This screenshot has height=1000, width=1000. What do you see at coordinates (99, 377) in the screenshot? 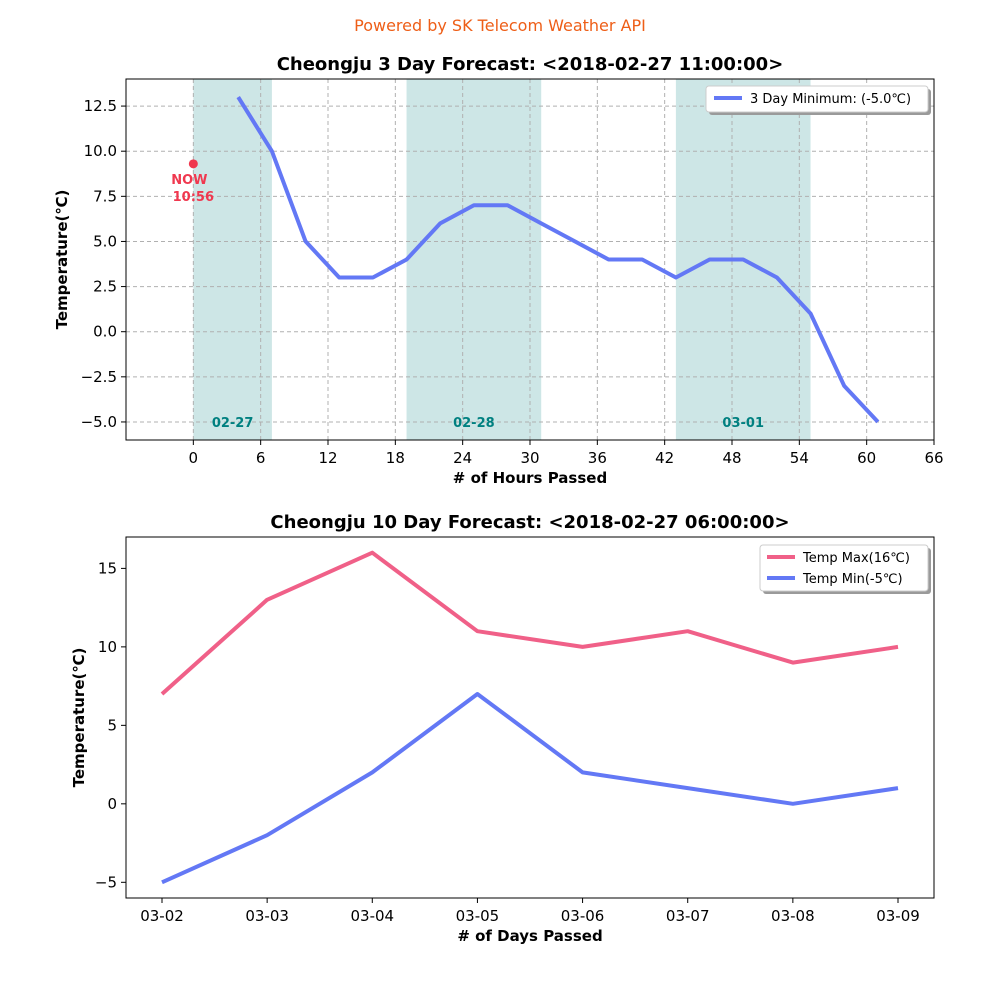
I see `y-tick-label: −2.5` at bounding box center [99, 377].